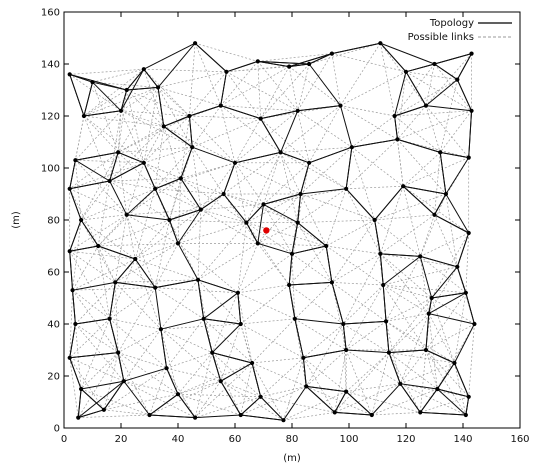  Describe the element at coordinates (441, 37) in the screenshot. I see `legend-label-possible-links: Possible links` at that location.